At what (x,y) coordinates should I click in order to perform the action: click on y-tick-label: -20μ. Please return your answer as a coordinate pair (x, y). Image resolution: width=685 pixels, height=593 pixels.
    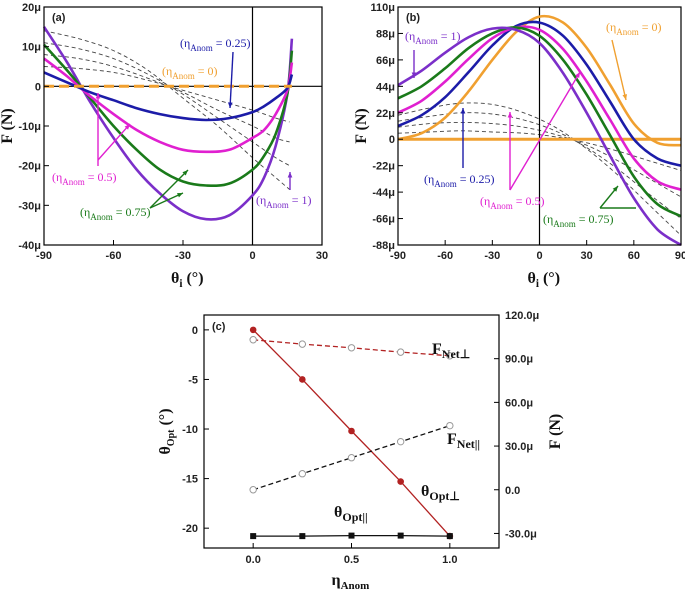
    Looking at the image, I should click on (29, 167).